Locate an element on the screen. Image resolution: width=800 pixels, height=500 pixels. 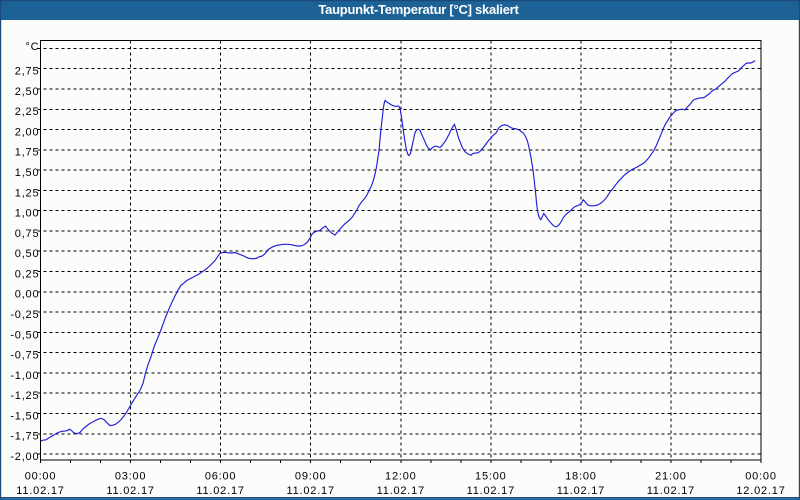
svg-text: -2,00 is located at coordinates (24, 457).